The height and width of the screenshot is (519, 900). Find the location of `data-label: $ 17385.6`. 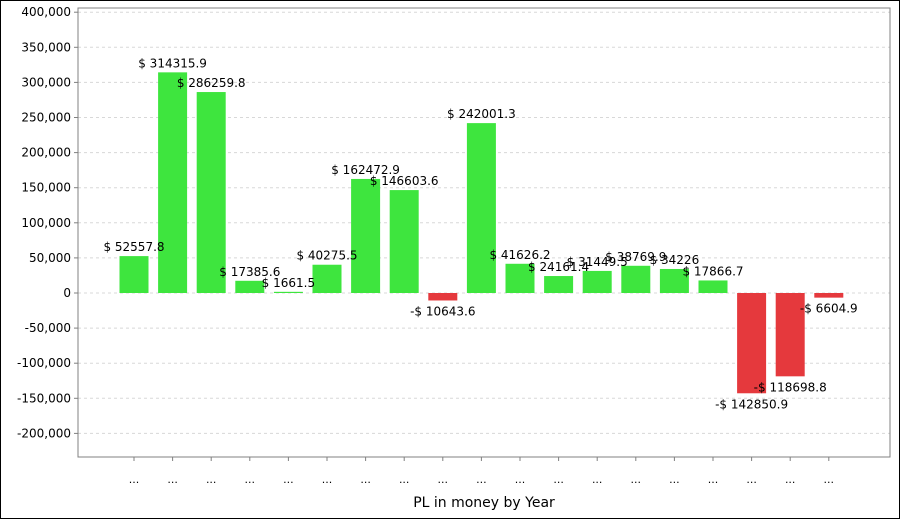

data-label: $ 17385.6 is located at coordinates (249, 272).